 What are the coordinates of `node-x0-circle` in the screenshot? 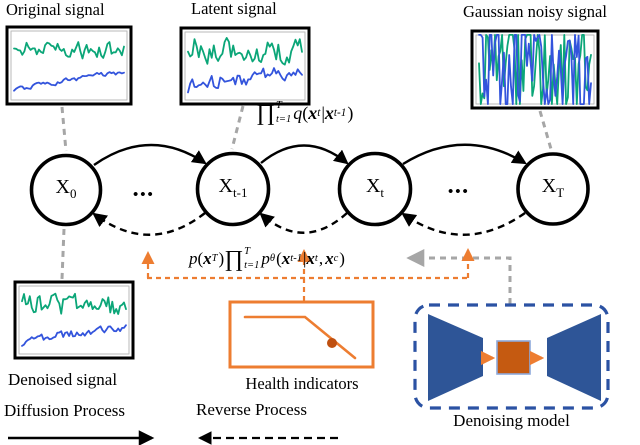 It's located at (66, 190).